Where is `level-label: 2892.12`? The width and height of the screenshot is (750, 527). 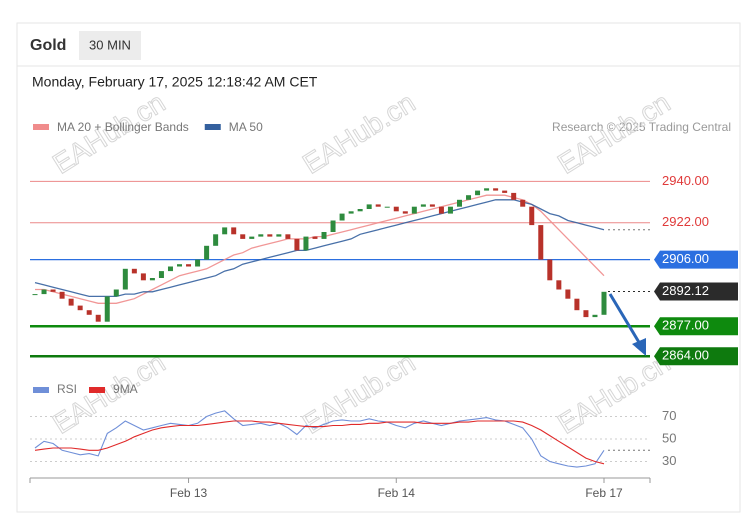 level-label: 2892.12 is located at coordinates (685, 290).